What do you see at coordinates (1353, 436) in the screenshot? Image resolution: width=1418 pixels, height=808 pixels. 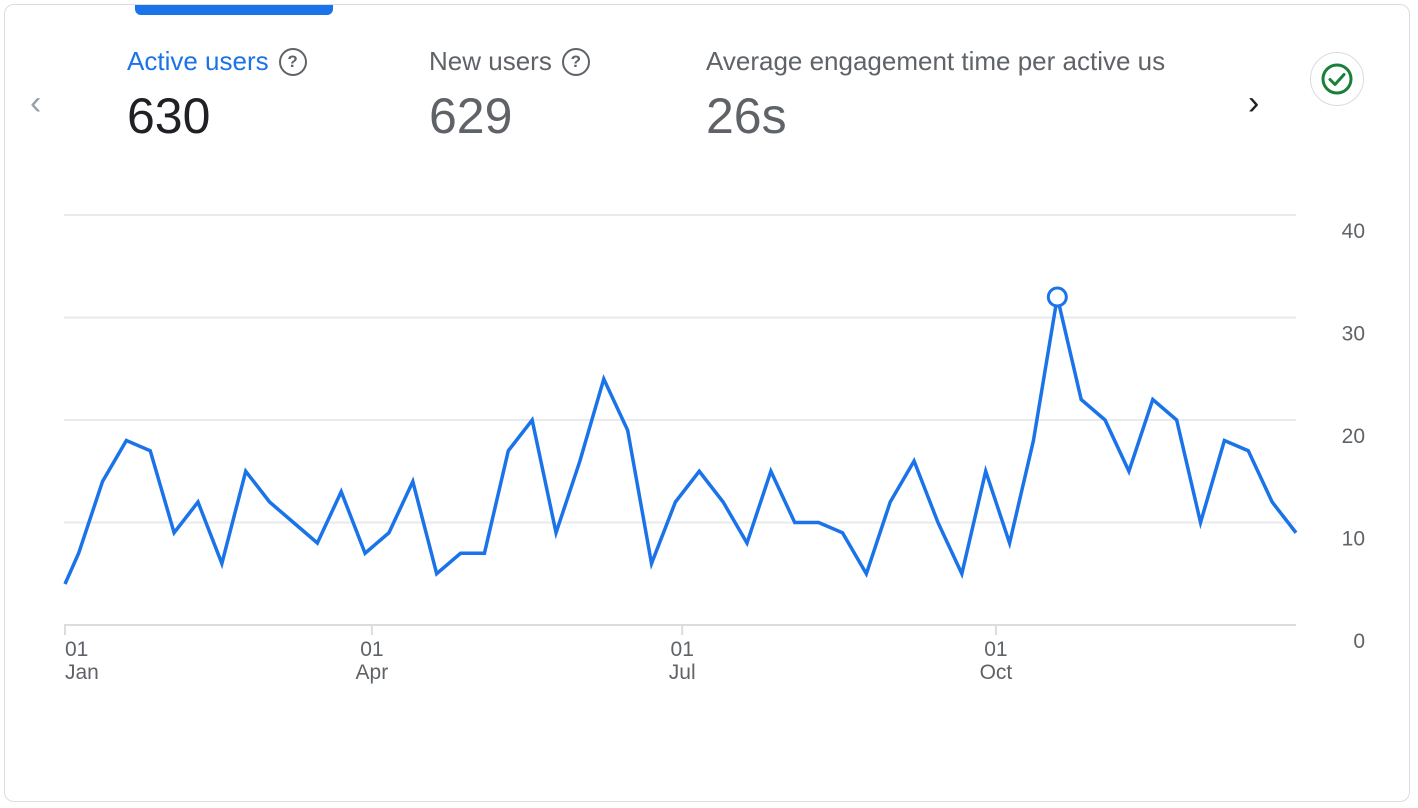 I see `y-tick-label: 20` at bounding box center [1353, 436].